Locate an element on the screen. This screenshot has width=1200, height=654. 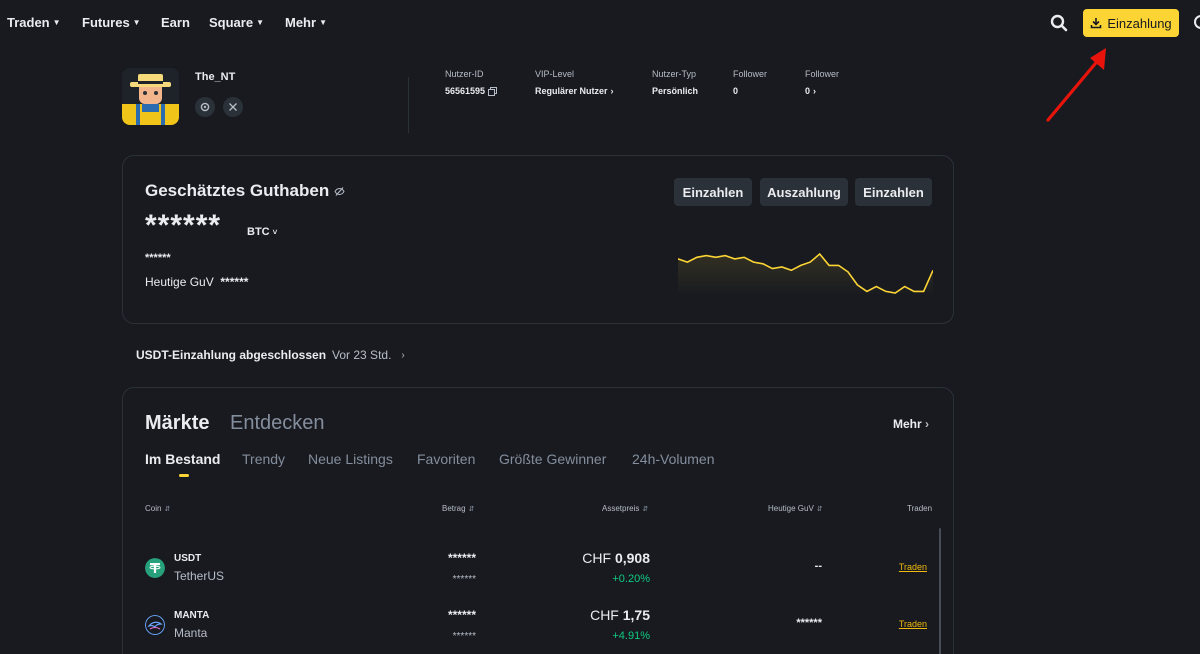
annotation-arrow is located at coordinates (1076, 85).